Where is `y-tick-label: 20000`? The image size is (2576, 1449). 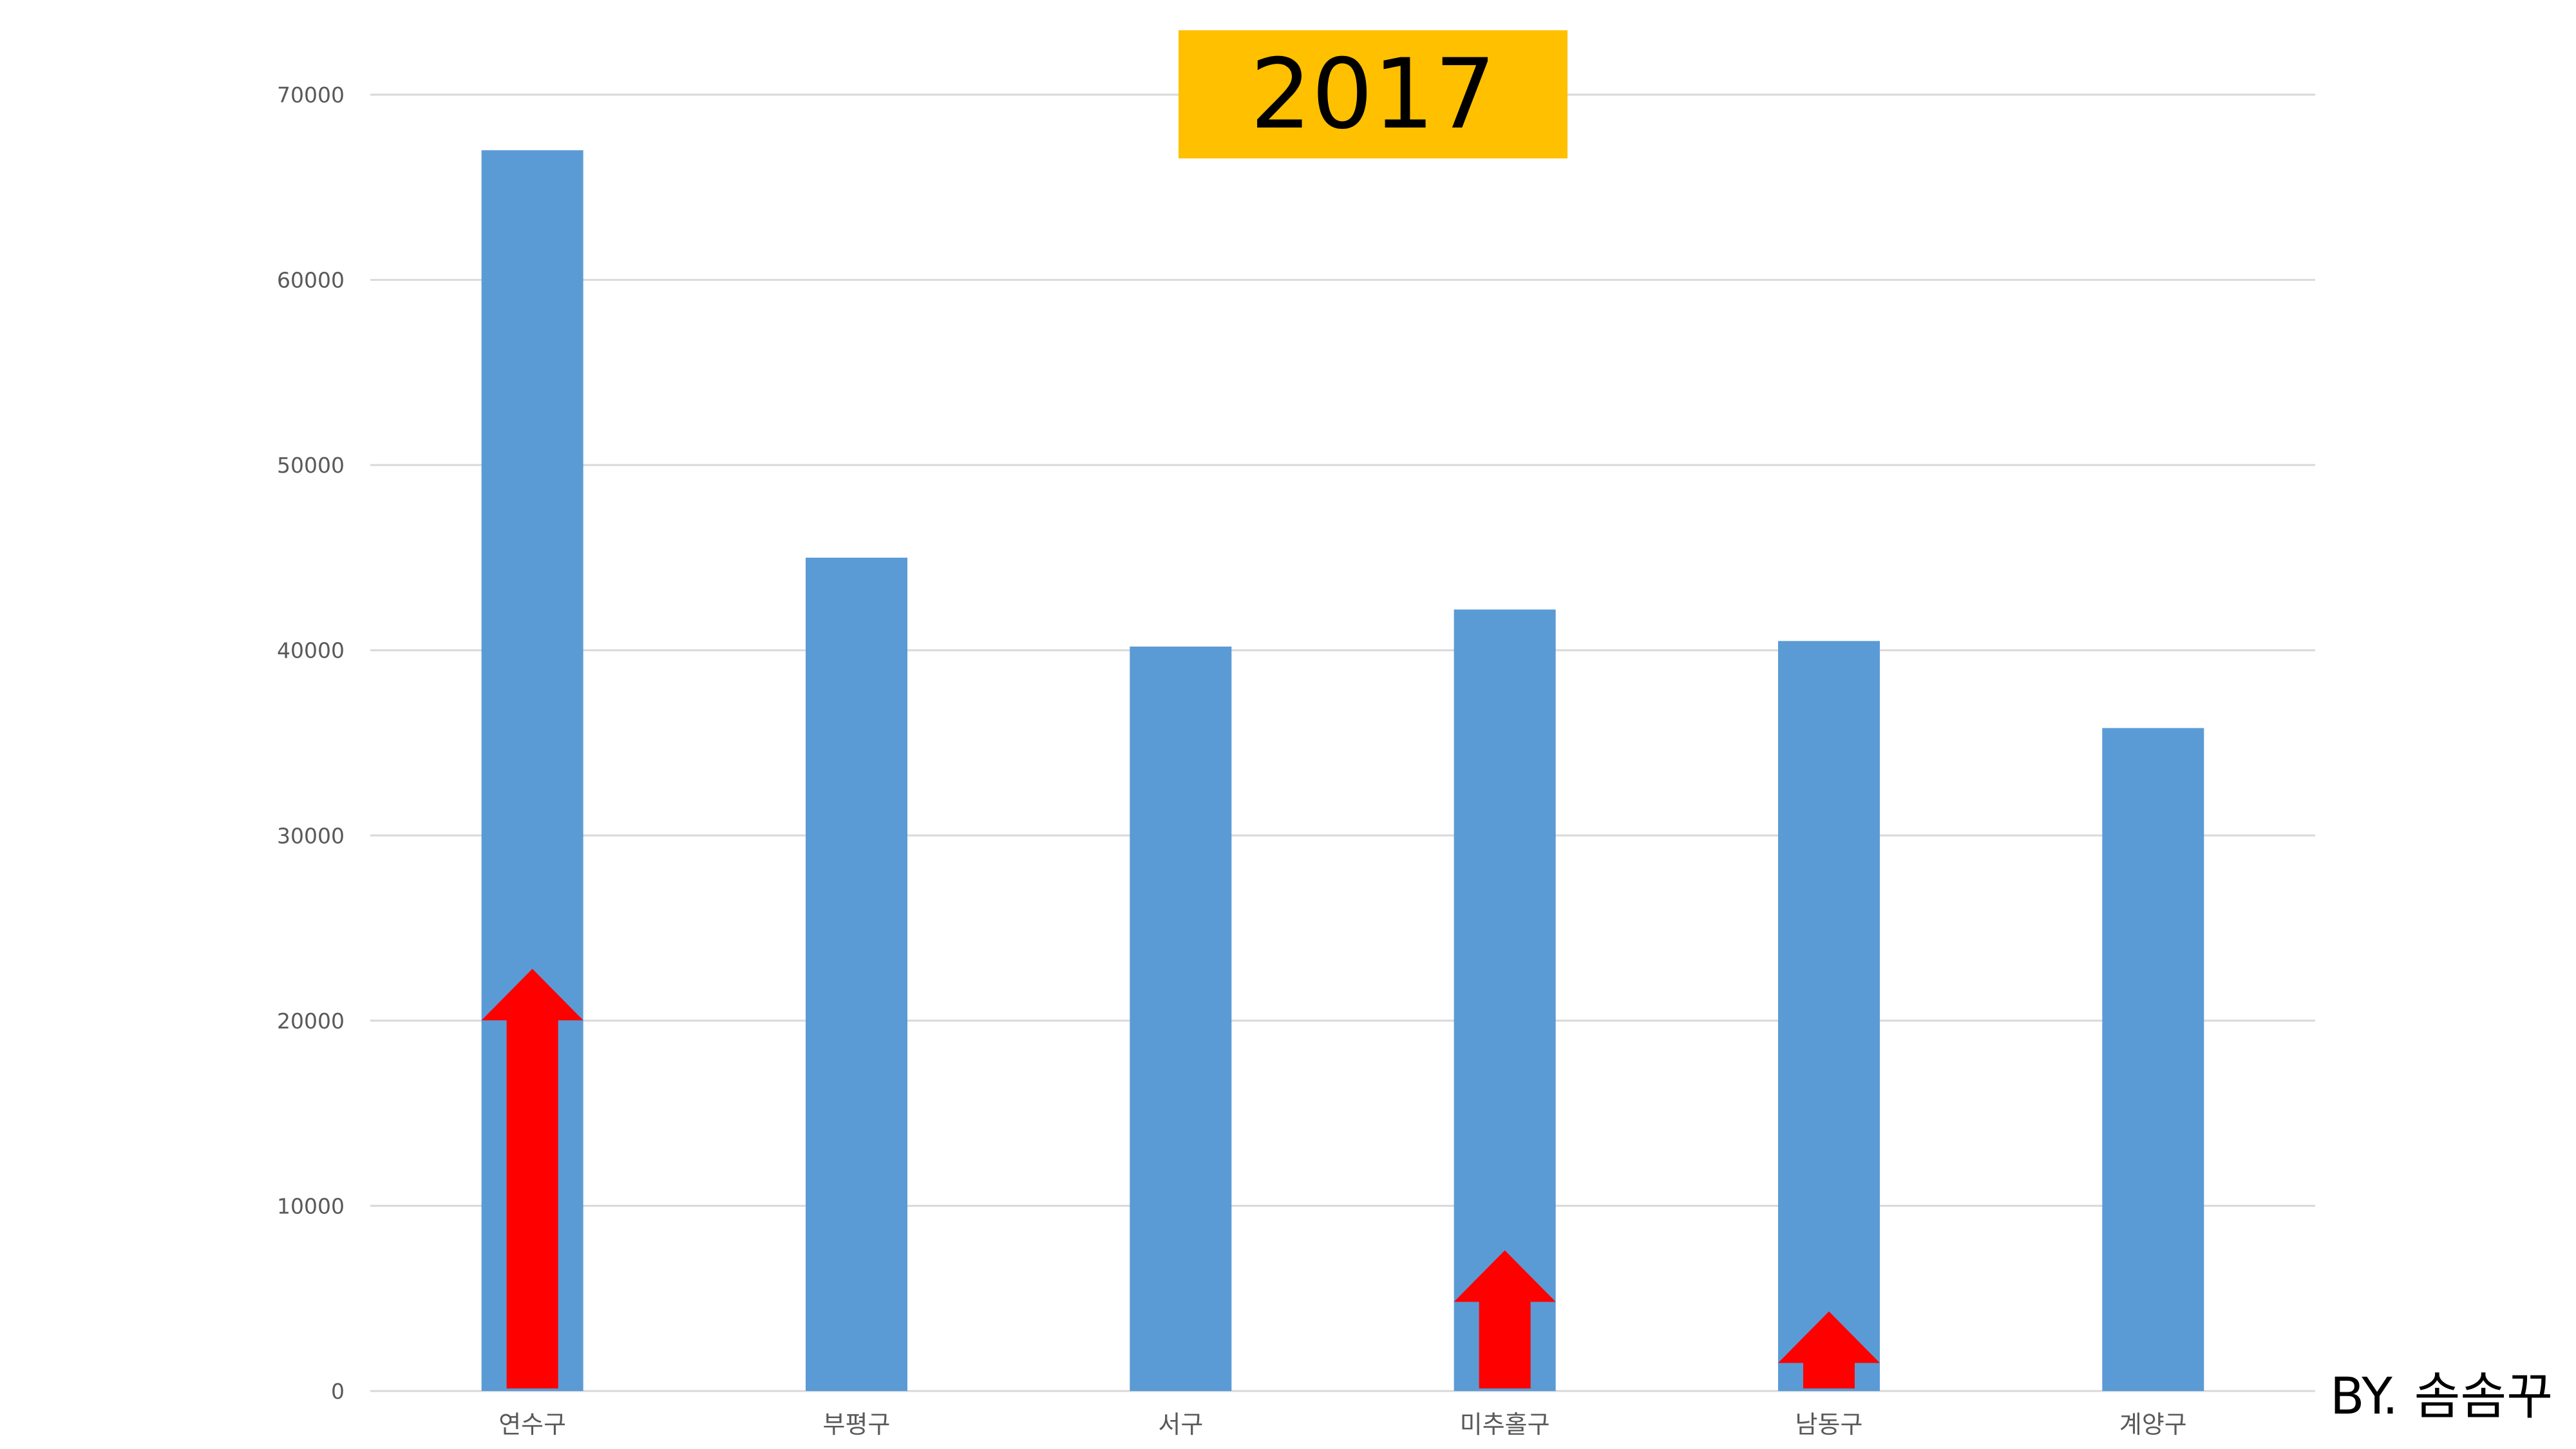
y-tick-label: 20000 is located at coordinates (311, 1021).